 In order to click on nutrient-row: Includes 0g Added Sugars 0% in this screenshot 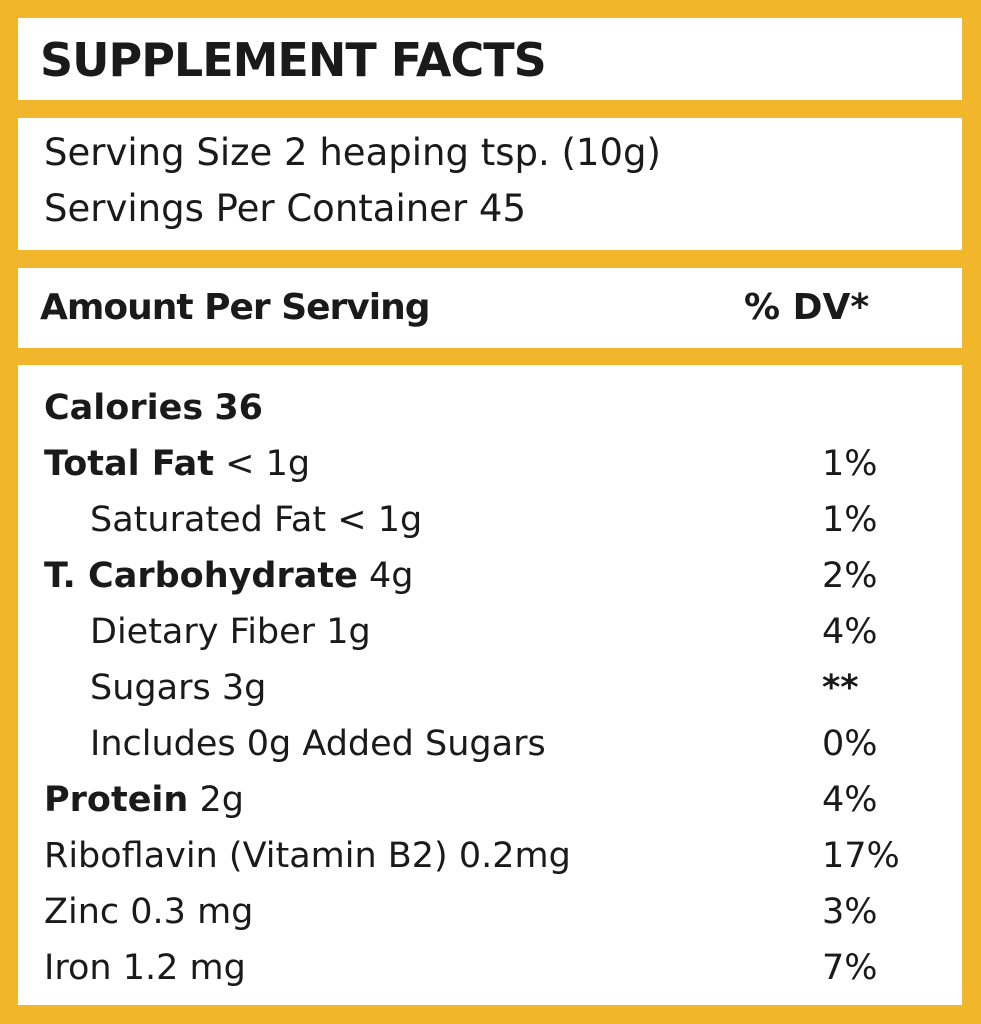, I will do `click(484, 744)`.